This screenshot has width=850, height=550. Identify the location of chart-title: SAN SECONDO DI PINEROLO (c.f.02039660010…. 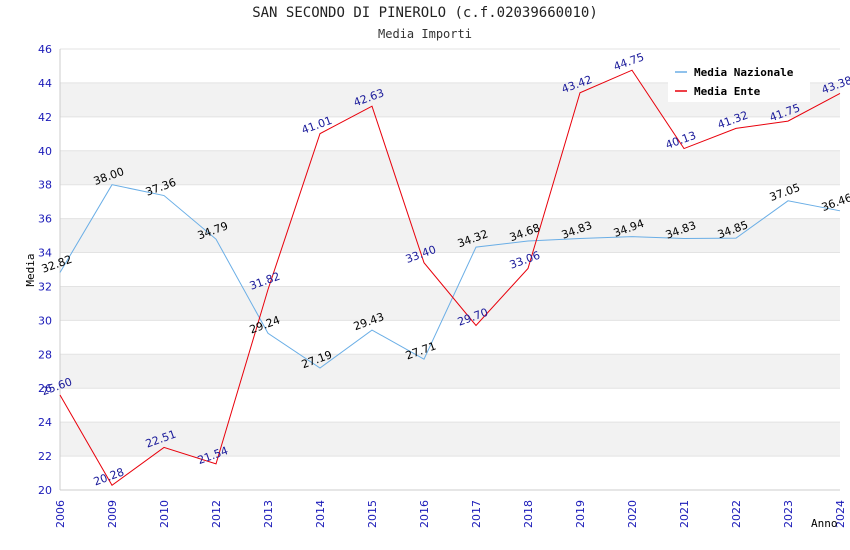
(425, 13).